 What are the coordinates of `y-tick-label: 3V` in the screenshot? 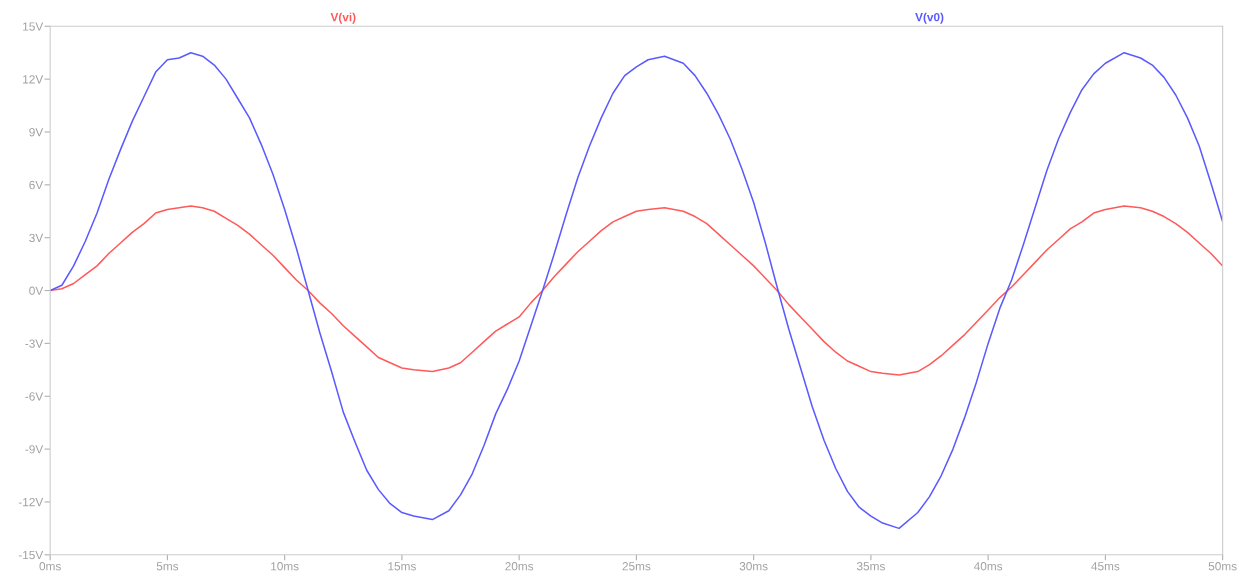 It's located at (36, 238).